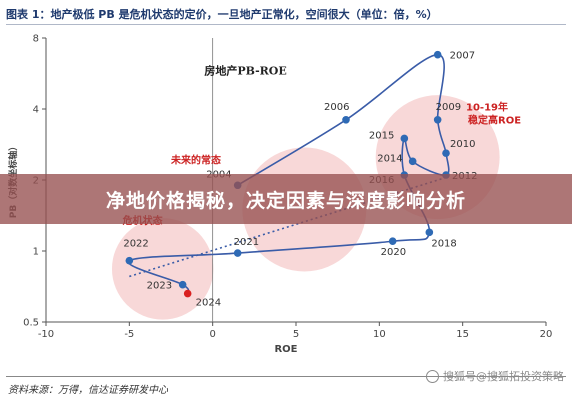 The image size is (572, 400). I want to click on region-label-2-0: 10-19年, so click(487, 106).